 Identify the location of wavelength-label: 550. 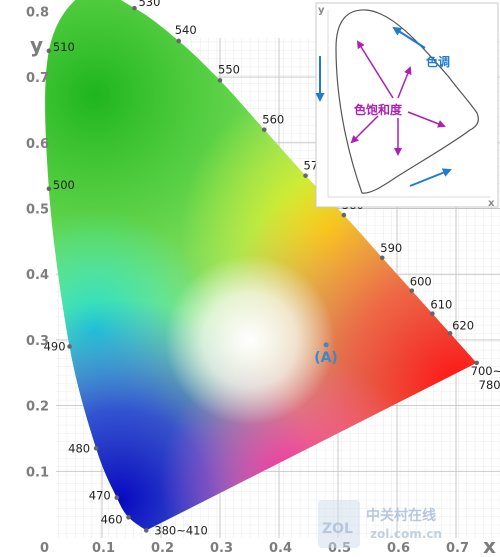
(229, 69).